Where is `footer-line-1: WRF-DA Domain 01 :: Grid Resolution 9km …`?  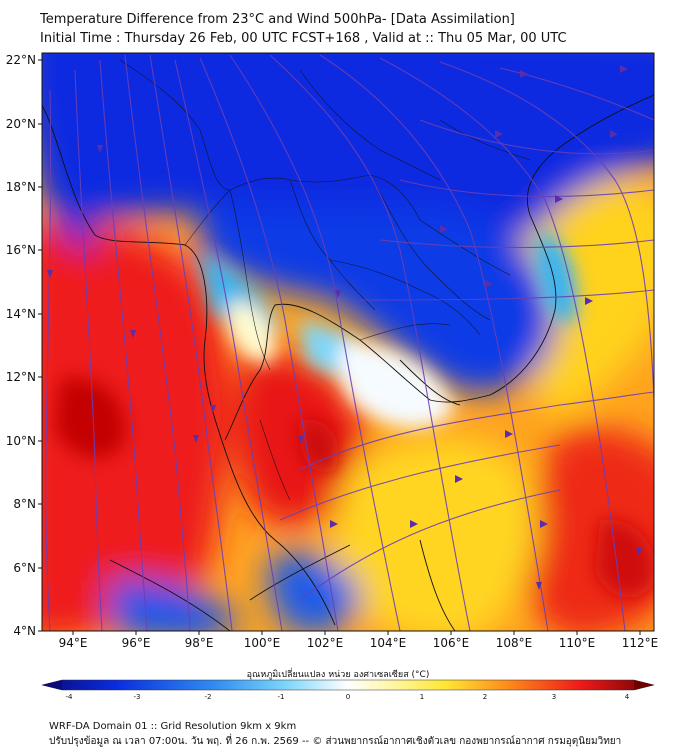
footer-line-1: WRF-DA Domain 01 :: Grid Resolution 9km … is located at coordinates (173, 726).